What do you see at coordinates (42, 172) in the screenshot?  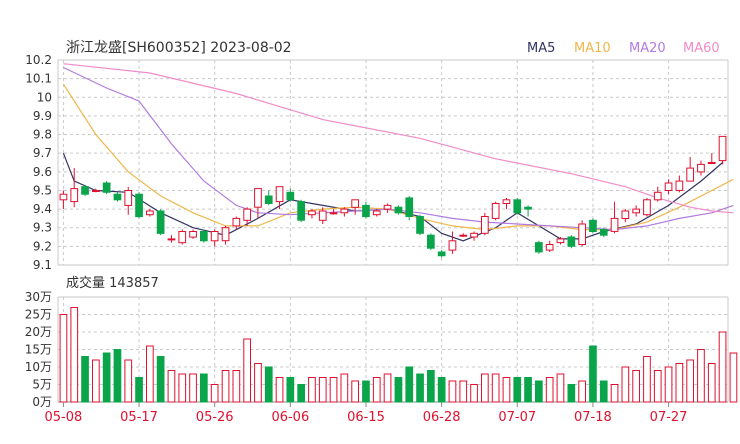 I see `price-tick-label: 9.6` at bounding box center [42, 172].